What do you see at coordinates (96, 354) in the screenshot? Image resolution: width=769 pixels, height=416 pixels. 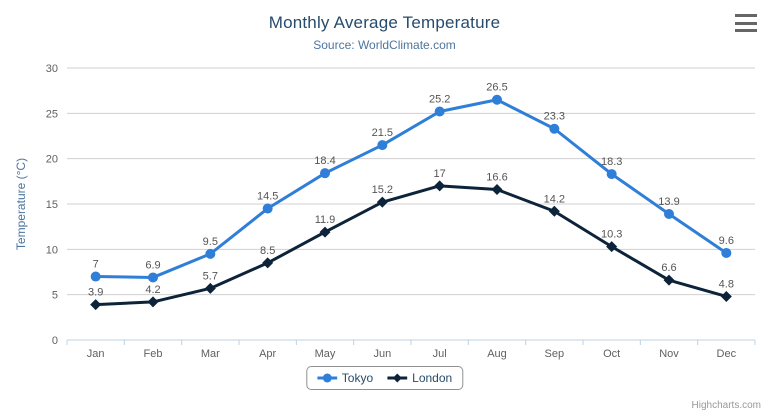 I see `x-axis-label: Jan` at bounding box center [96, 354].